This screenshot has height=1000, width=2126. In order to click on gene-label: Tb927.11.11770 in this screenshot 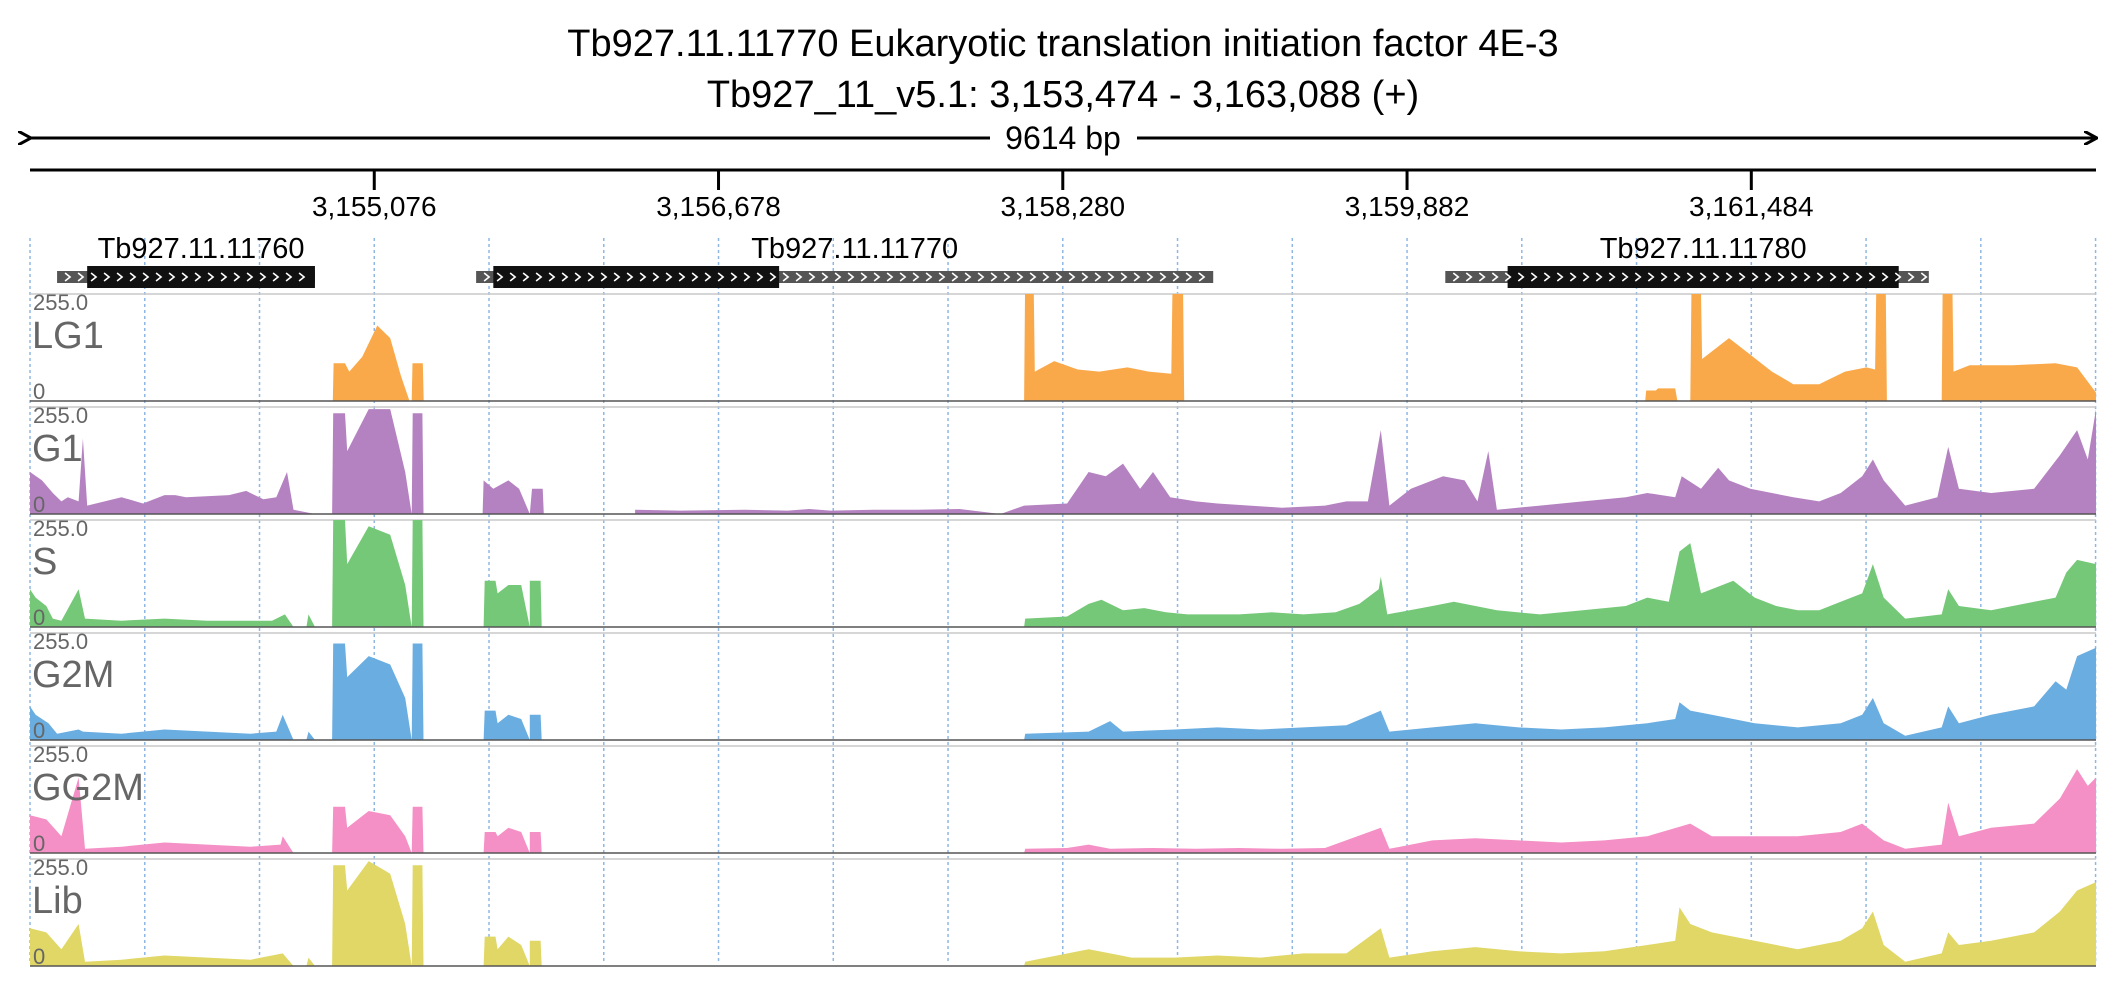, I will do `click(854, 249)`.